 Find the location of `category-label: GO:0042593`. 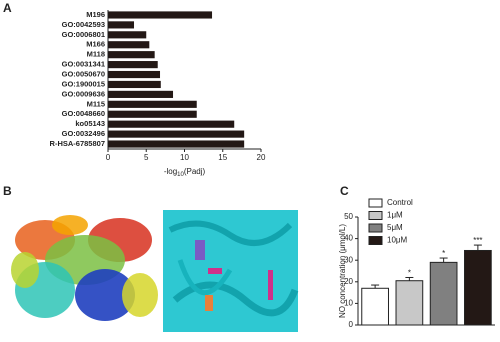

category-label: GO:0042593 is located at coordinates (83, 24).